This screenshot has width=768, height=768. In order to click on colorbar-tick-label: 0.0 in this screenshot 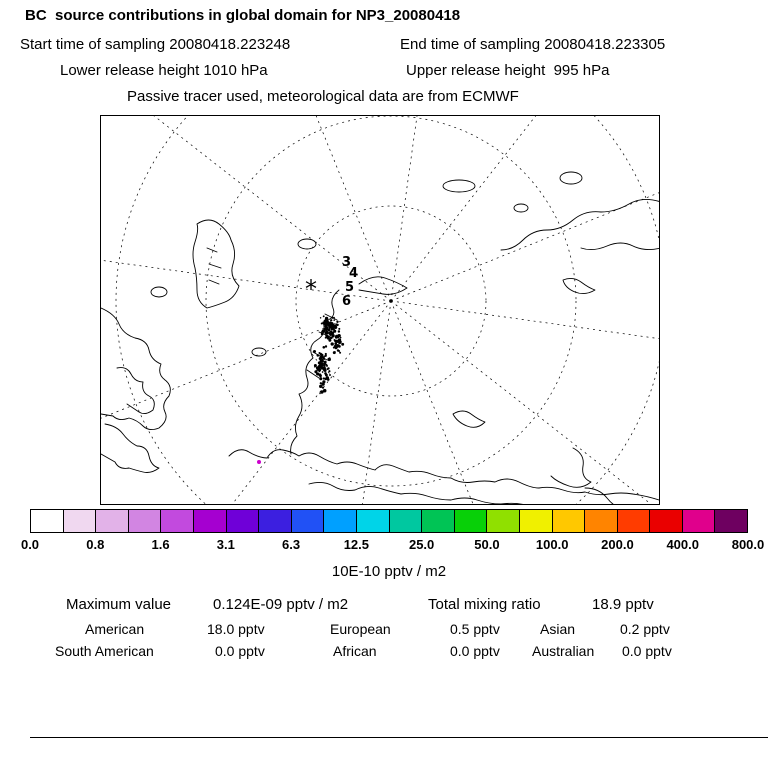, I will do `click(30, 544)`.